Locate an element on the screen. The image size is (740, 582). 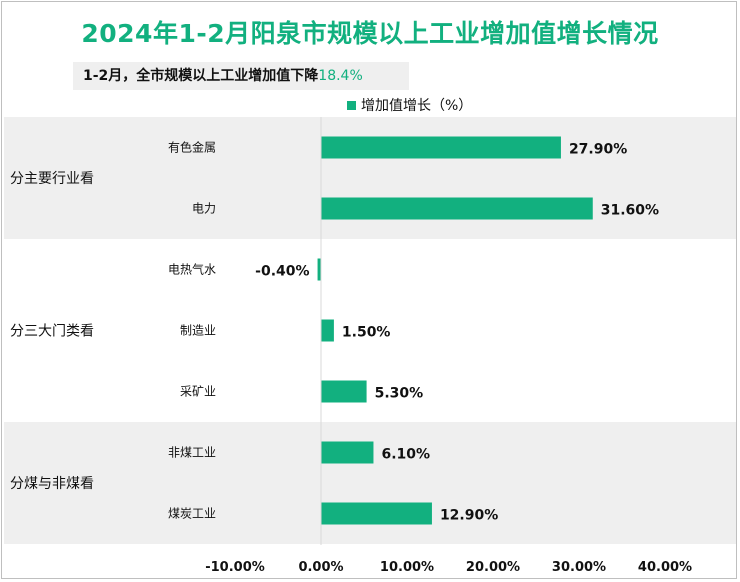
subtitle-box: 1-2月，全市规模以上工业增加值下降18.4% is located at coordinates (241, 76).